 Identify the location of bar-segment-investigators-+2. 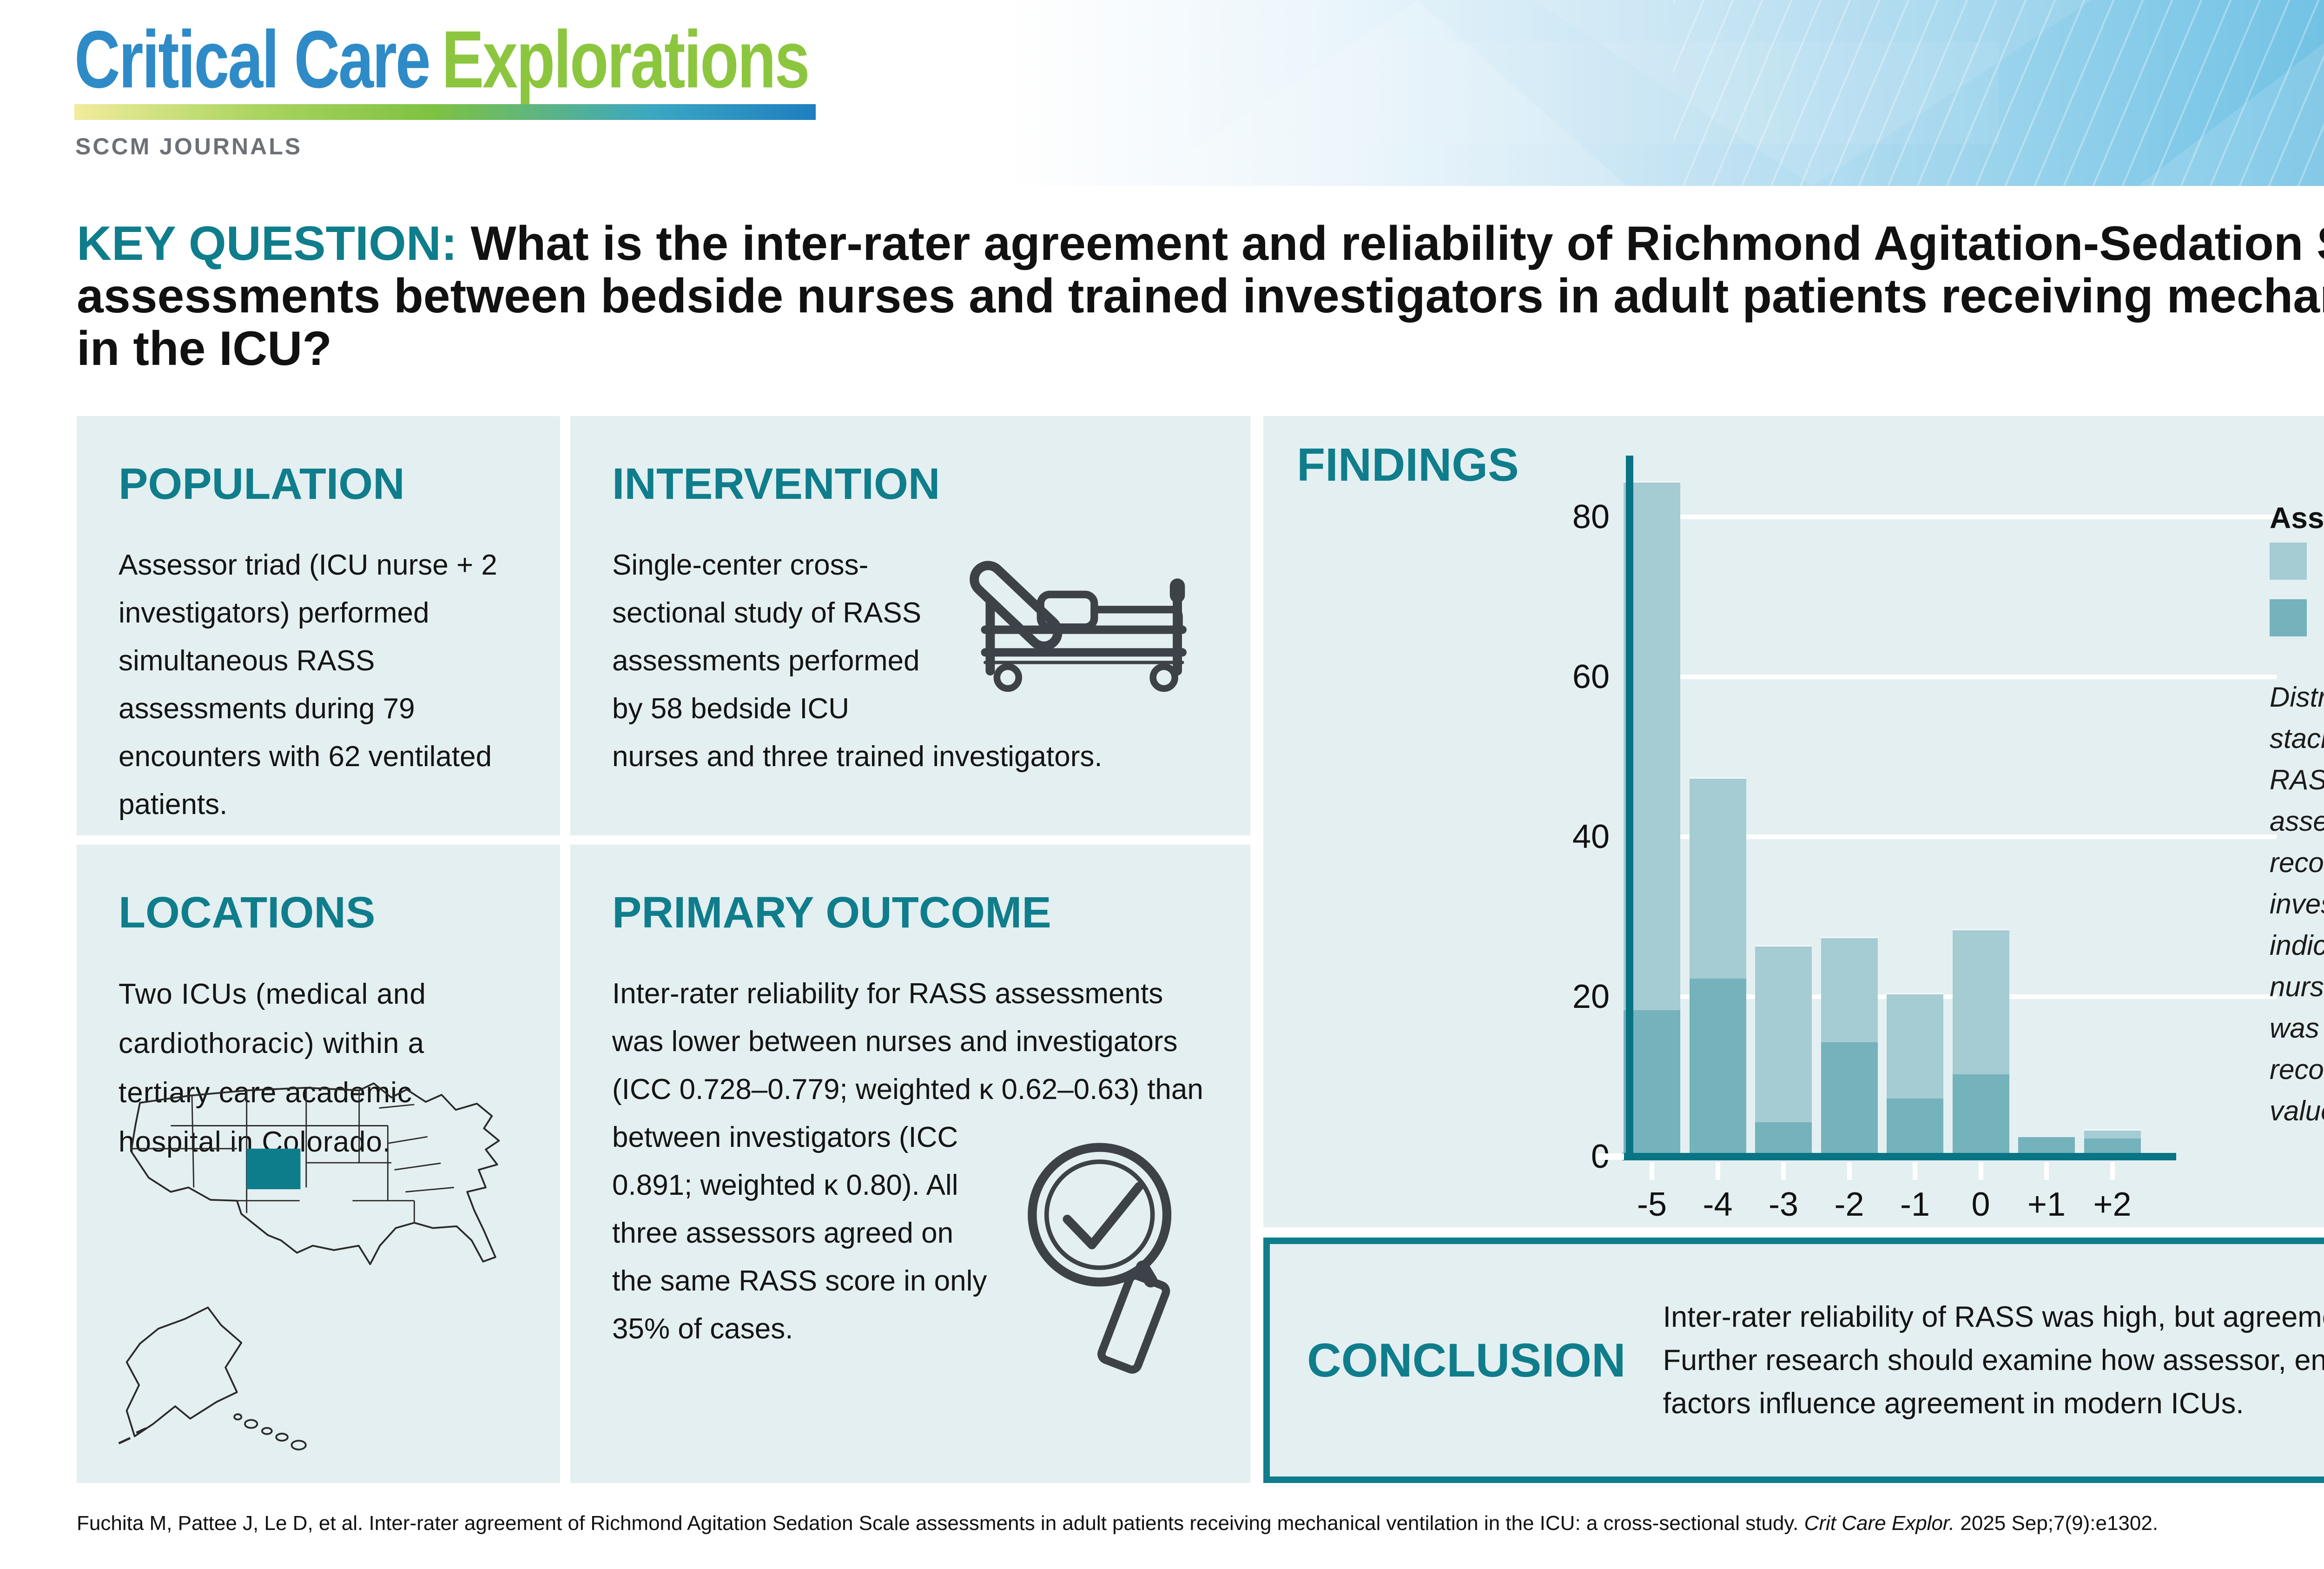
(2112, 1134).